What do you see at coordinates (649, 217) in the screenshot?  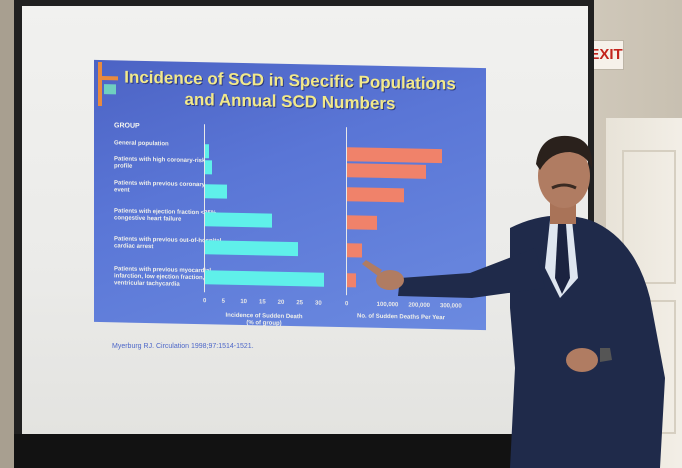 I see `door-panel` at bounding box center [649, 217].